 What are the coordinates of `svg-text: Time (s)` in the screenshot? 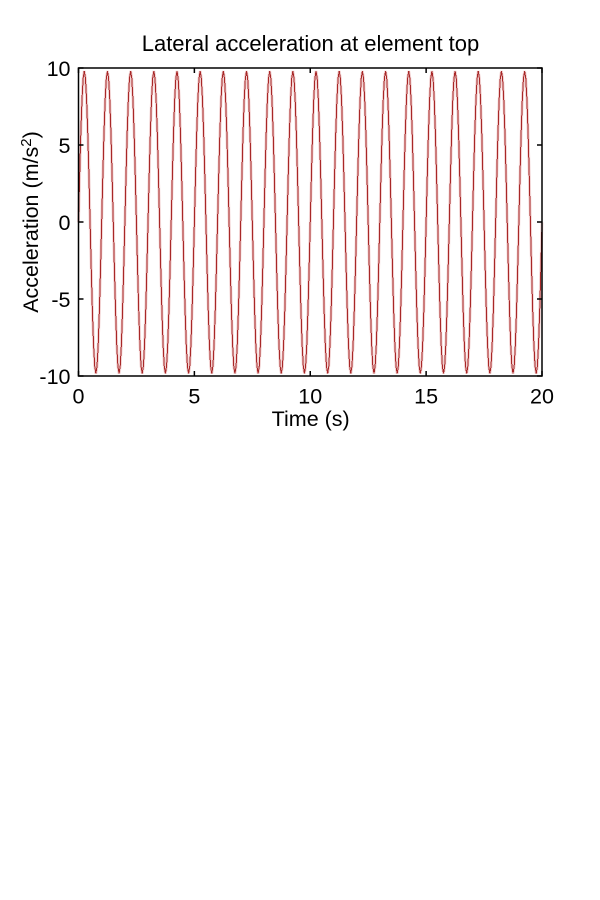 It's located at (311, 419).